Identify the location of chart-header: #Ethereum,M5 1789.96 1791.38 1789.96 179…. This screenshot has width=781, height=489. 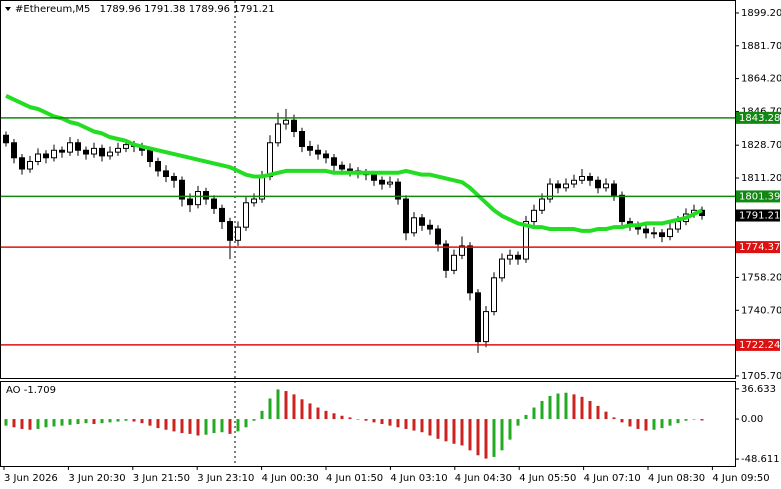
(145, 9).